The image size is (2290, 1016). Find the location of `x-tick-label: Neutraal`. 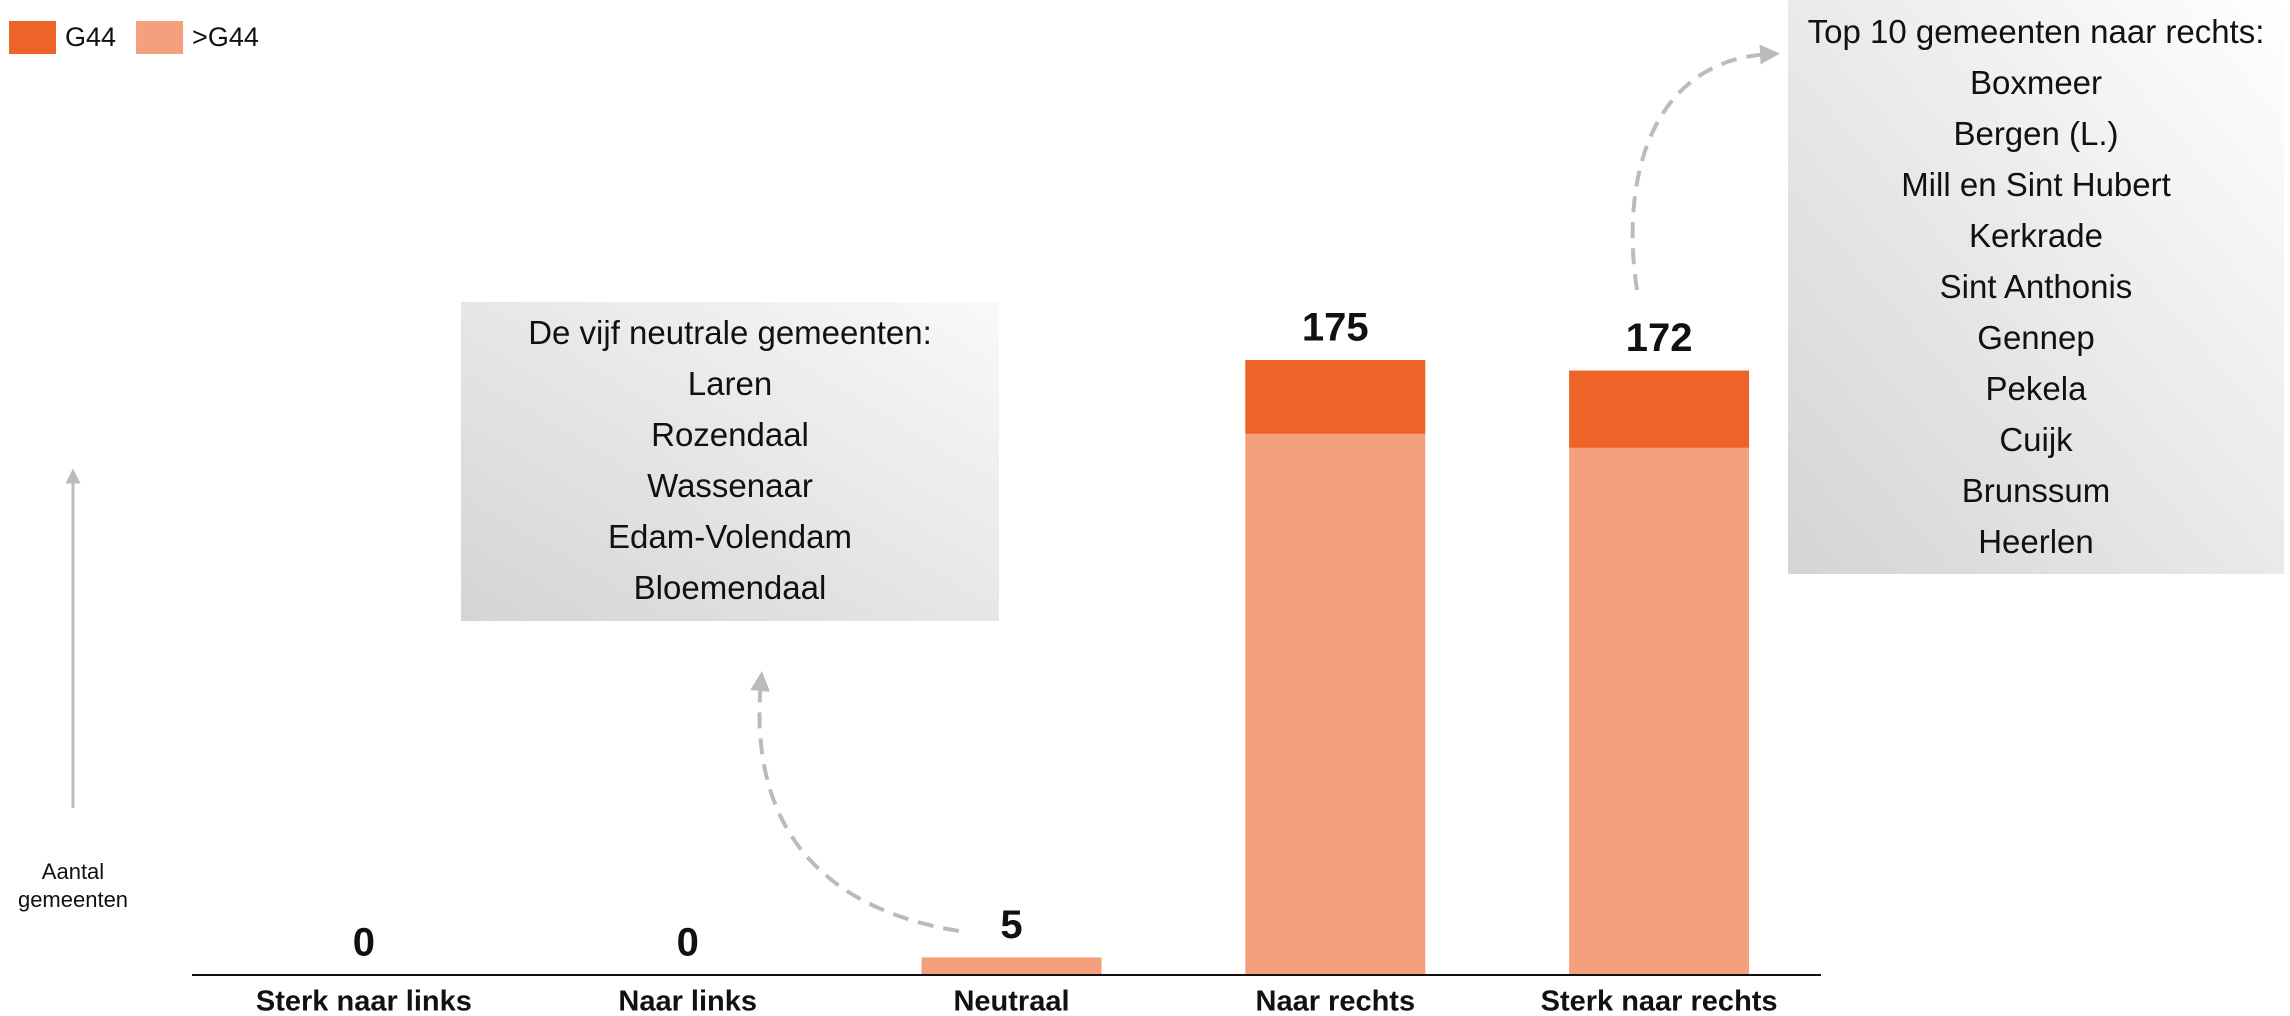

x-tick-label: Neutraal is located at coordinates (1011, 1001).